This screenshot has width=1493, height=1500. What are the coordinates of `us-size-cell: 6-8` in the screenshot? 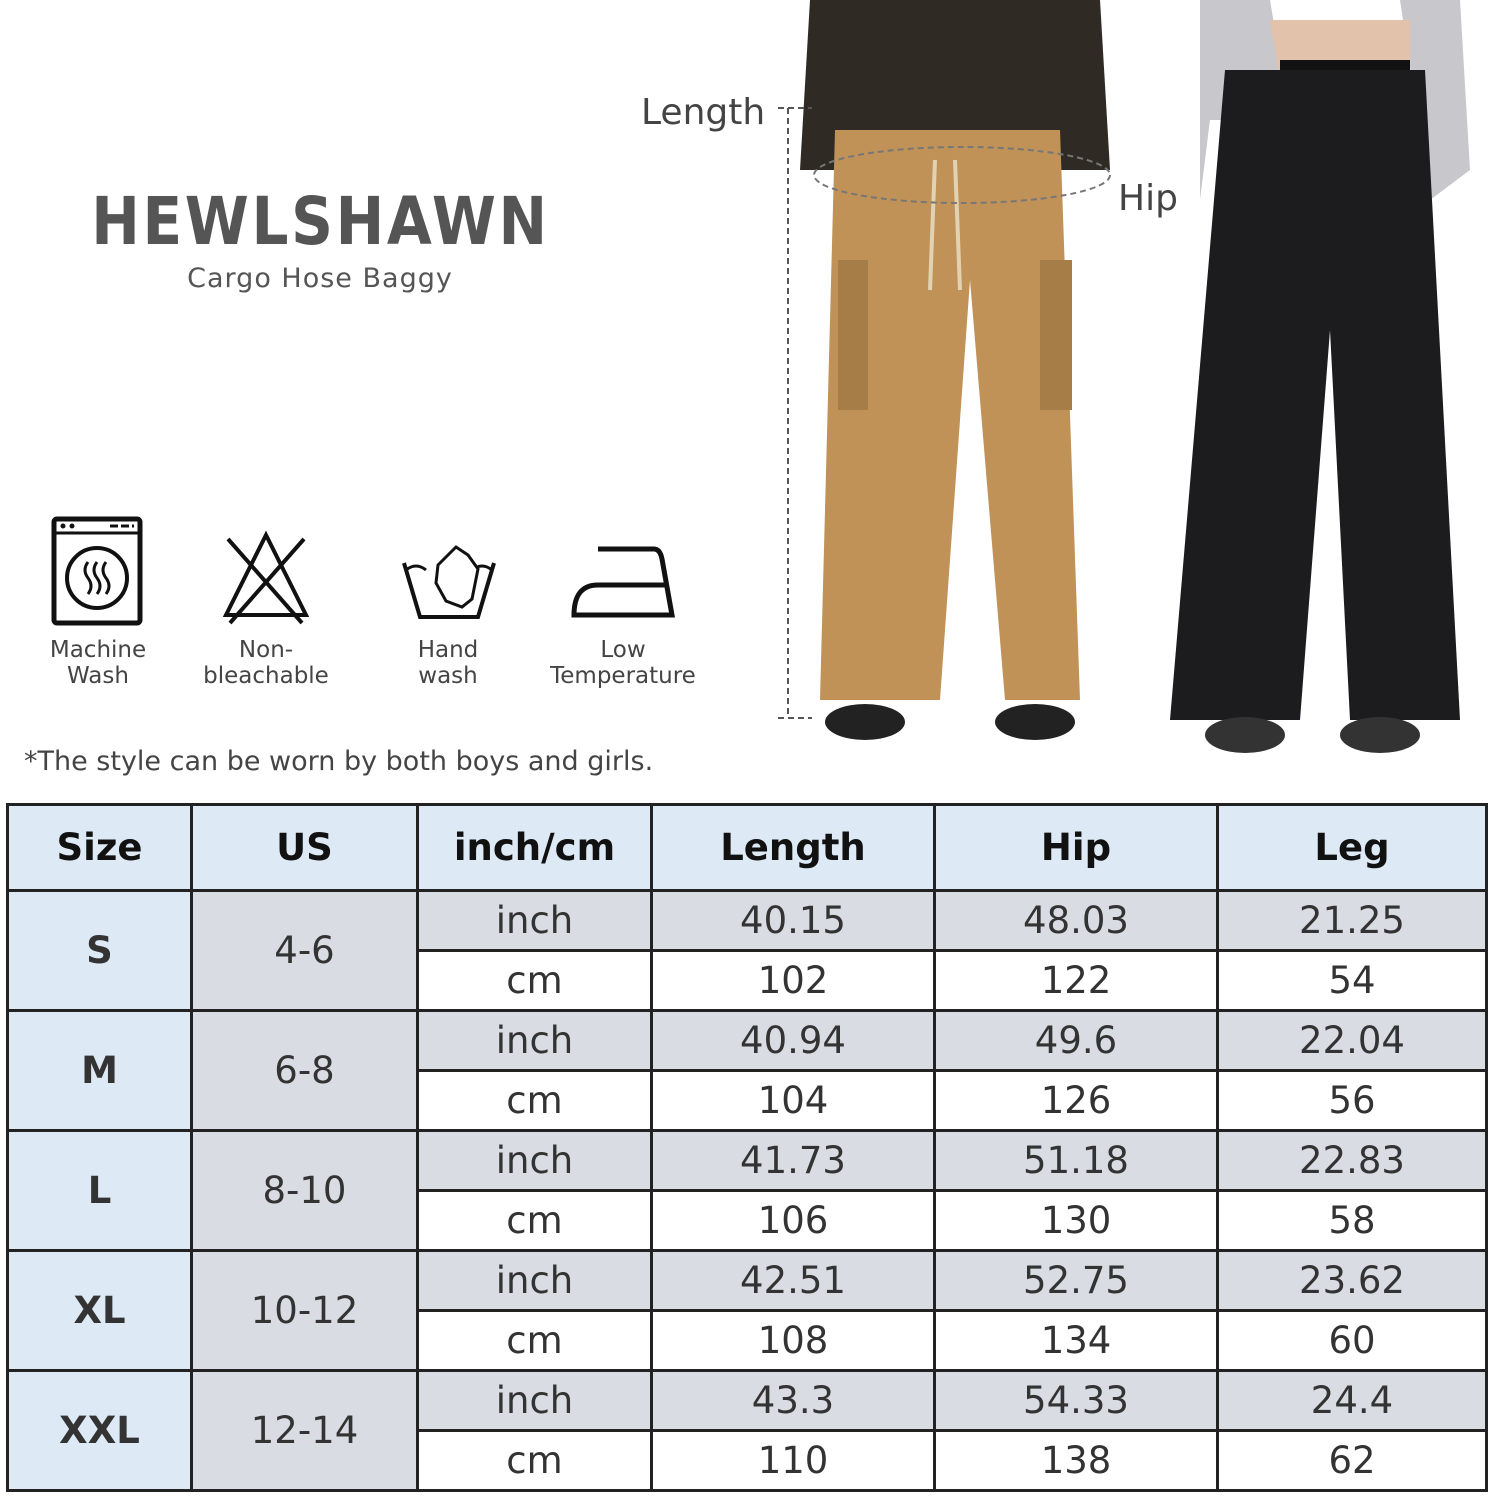 It's located at (304, 1070).